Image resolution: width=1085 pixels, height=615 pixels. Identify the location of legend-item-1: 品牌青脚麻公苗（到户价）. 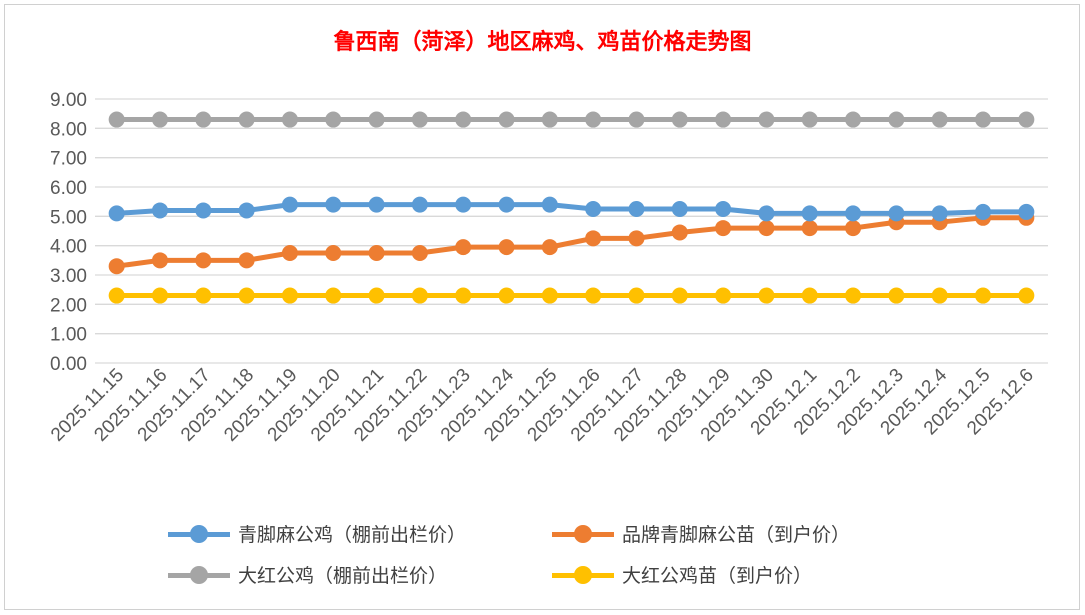
(701, 533).